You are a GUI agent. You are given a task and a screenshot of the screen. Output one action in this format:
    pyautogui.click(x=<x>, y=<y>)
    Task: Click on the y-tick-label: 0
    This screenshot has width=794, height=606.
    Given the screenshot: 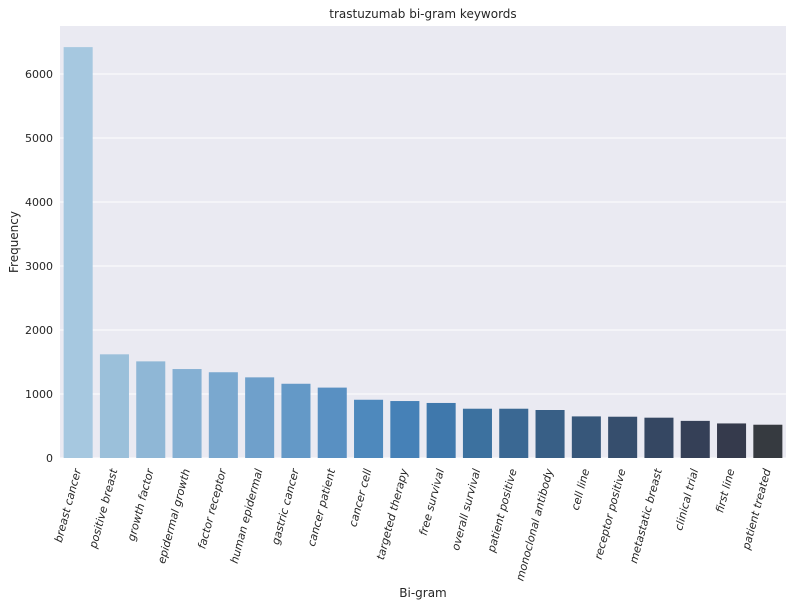 What is the action you would take?
    pyautogui.click(x=49, y=458)
    